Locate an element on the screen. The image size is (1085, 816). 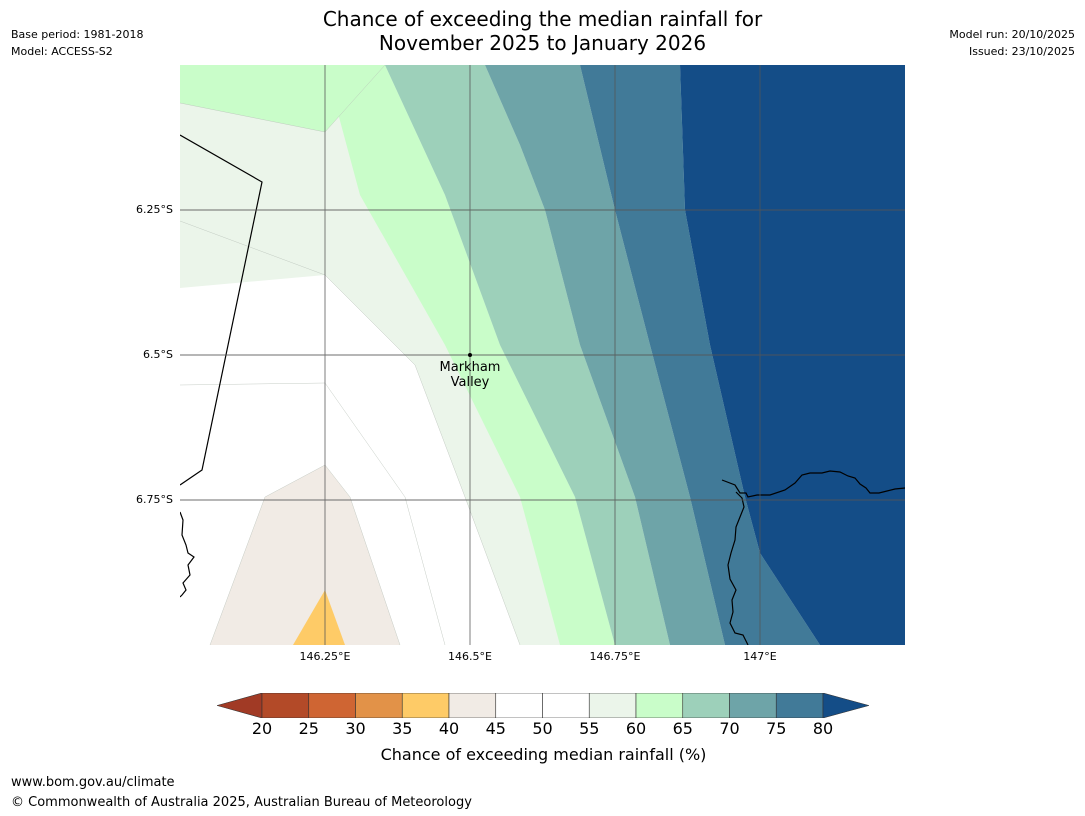
colorbar-tick-35: 35 is located at coordinates (402, 728).